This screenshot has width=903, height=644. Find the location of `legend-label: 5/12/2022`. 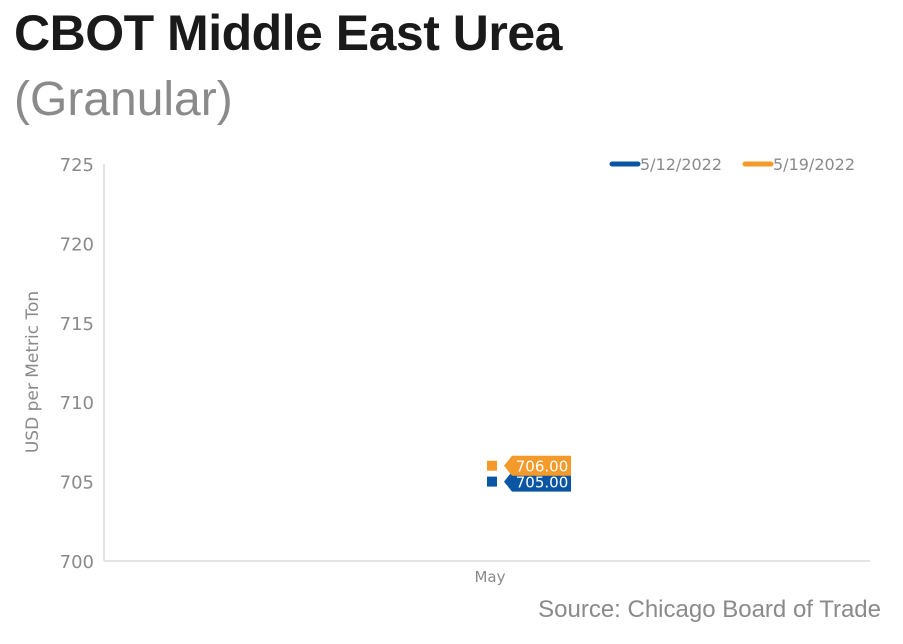

legend-label: 5/12/2022 is located at coordinates (681, 164).